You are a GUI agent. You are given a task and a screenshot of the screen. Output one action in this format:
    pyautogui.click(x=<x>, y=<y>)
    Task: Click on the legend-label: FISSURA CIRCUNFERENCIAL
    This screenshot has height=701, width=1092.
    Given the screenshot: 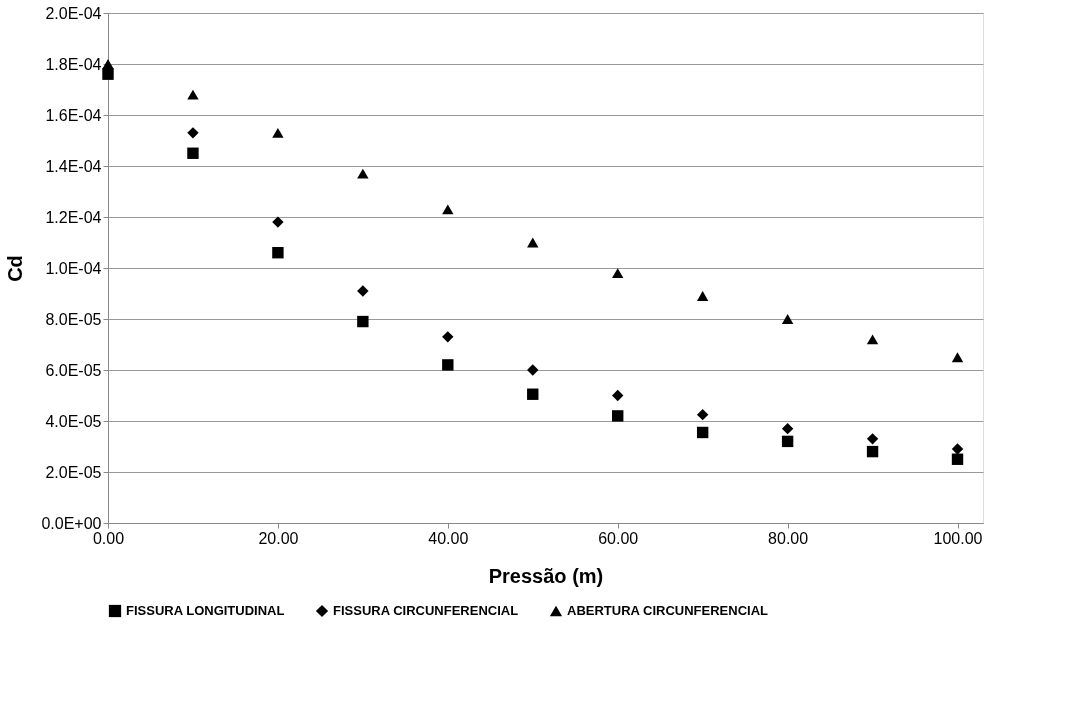 What is the action you would take?
    pyautogui.click(x=426, y=610)
    